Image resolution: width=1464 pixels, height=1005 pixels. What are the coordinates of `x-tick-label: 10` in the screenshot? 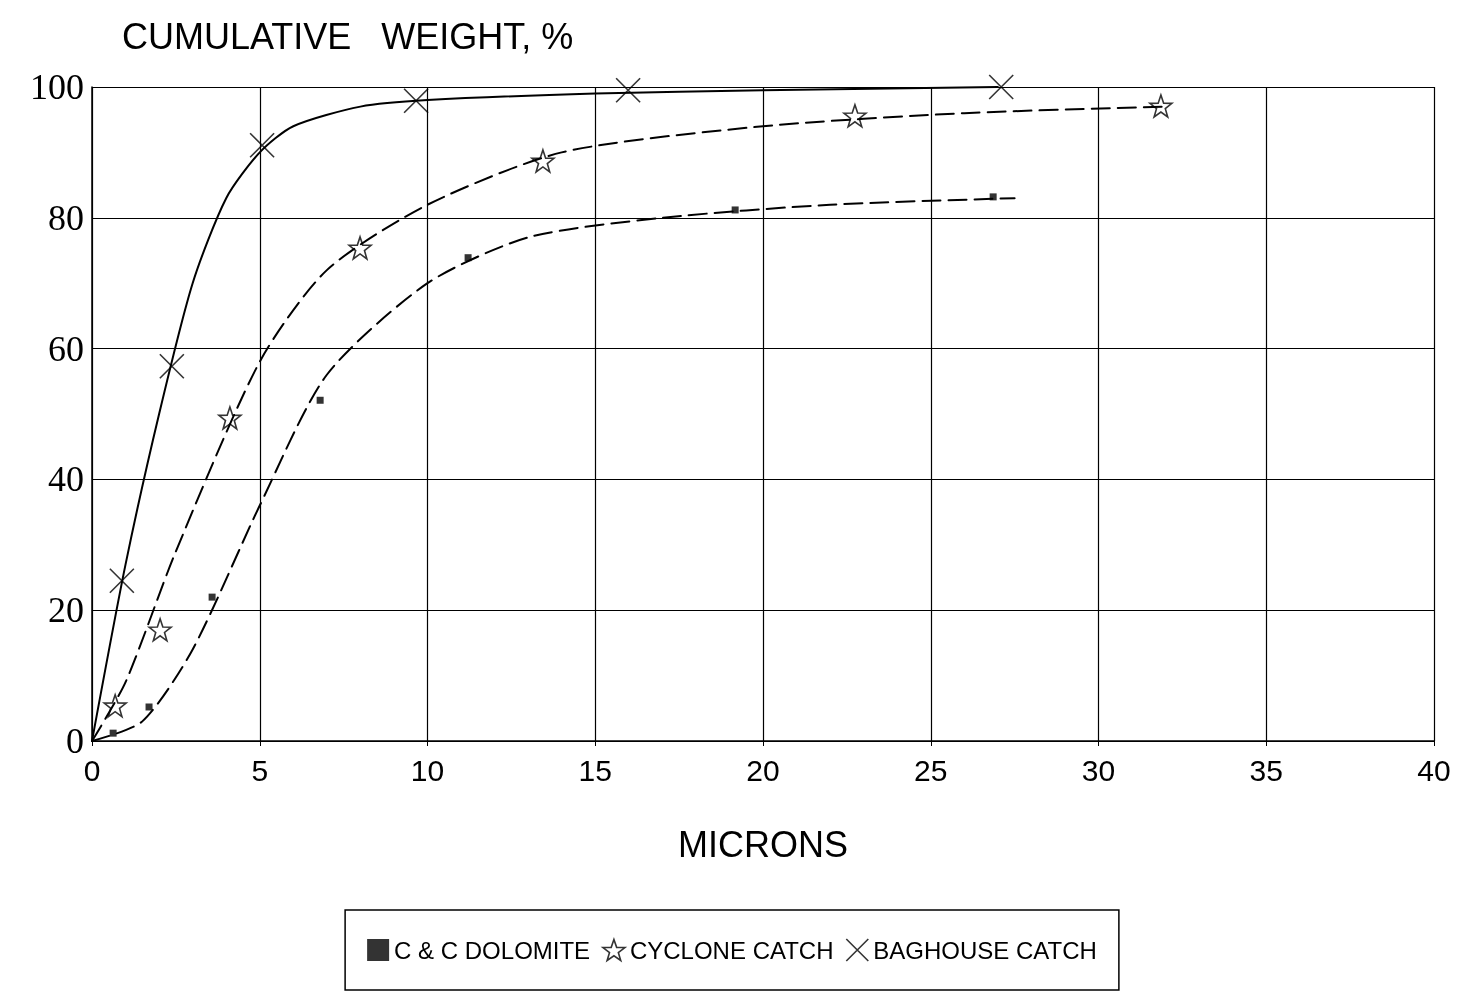 It's located at (427, 770).